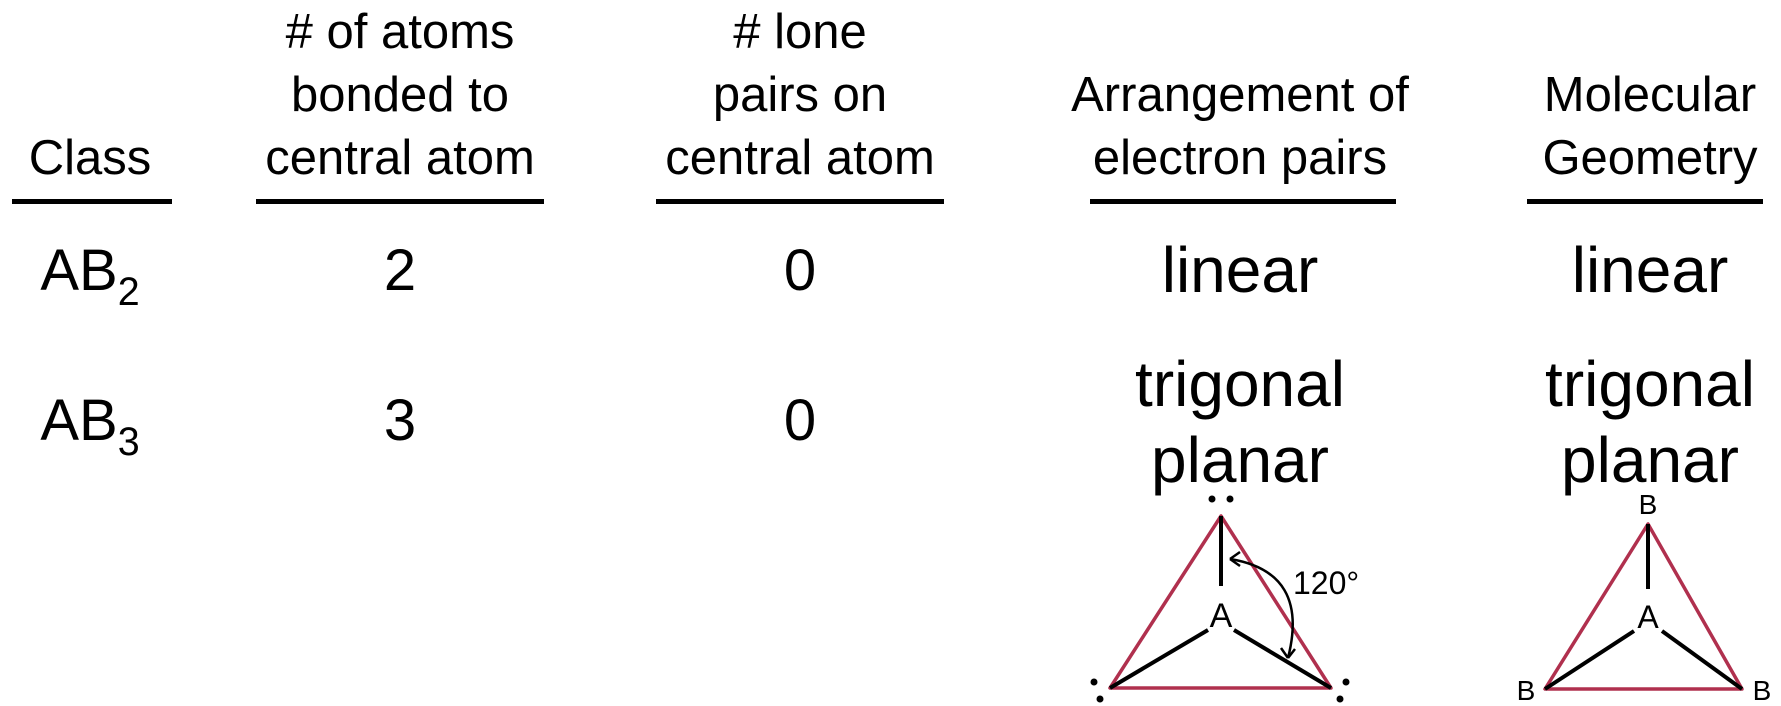 Image resolution: width=1781 pixels, height=706 pixels. I want to click on rule-class, so click(92, 201).